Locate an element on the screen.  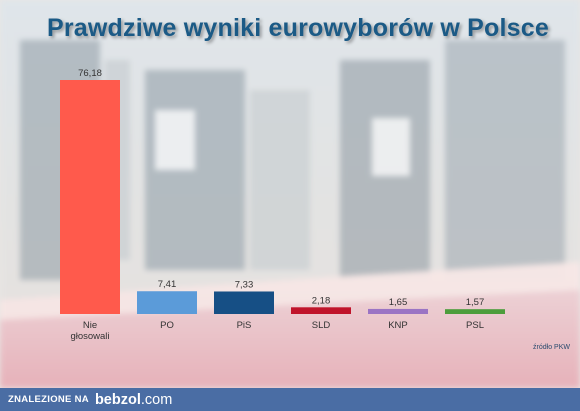
bar-knp is located at coordinates (398, 311).